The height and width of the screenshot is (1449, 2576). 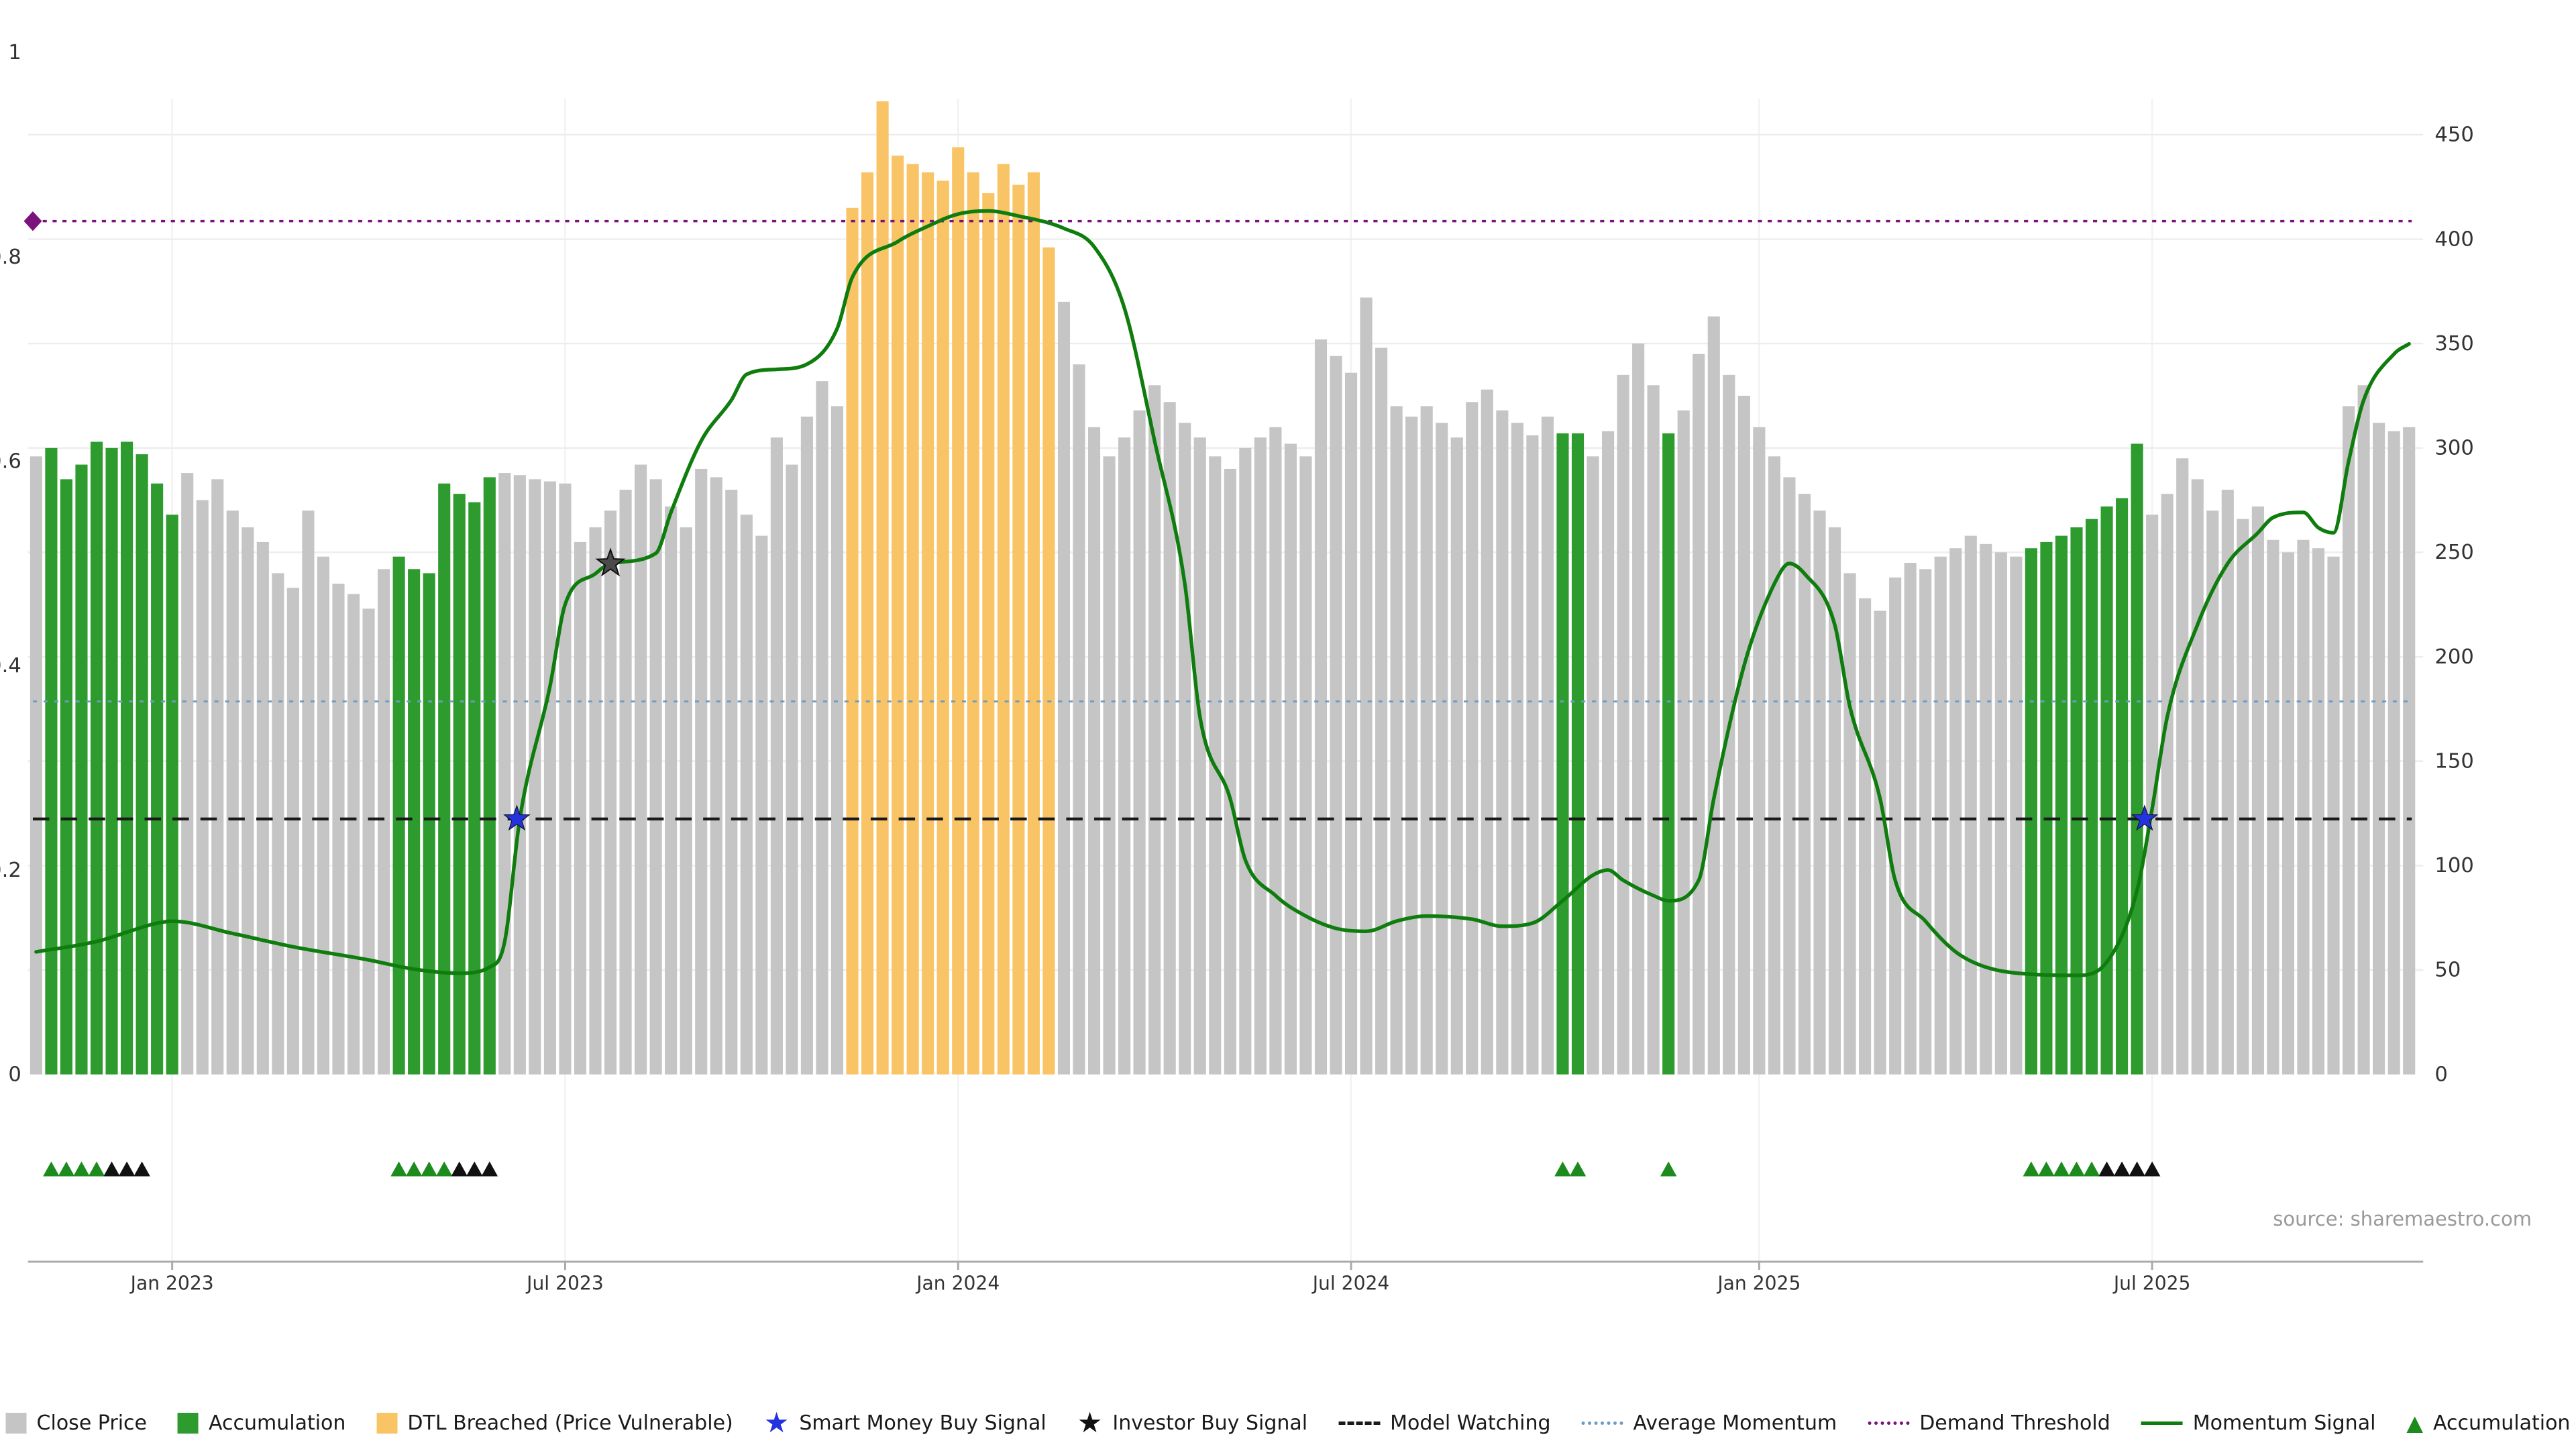 I want to click on legend-label-smart-money: Smart Money Buy Signal, so click(x=922, y=1423).